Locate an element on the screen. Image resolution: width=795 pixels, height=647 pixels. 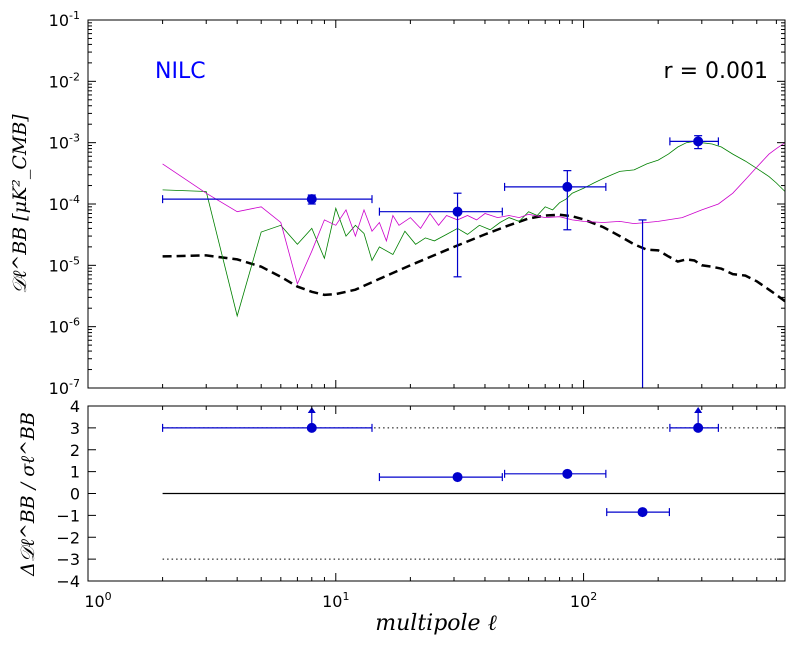
top-ylabel: 𝒟ℓ^BB [μK²_CMB] is located at coordinates (20, 204).